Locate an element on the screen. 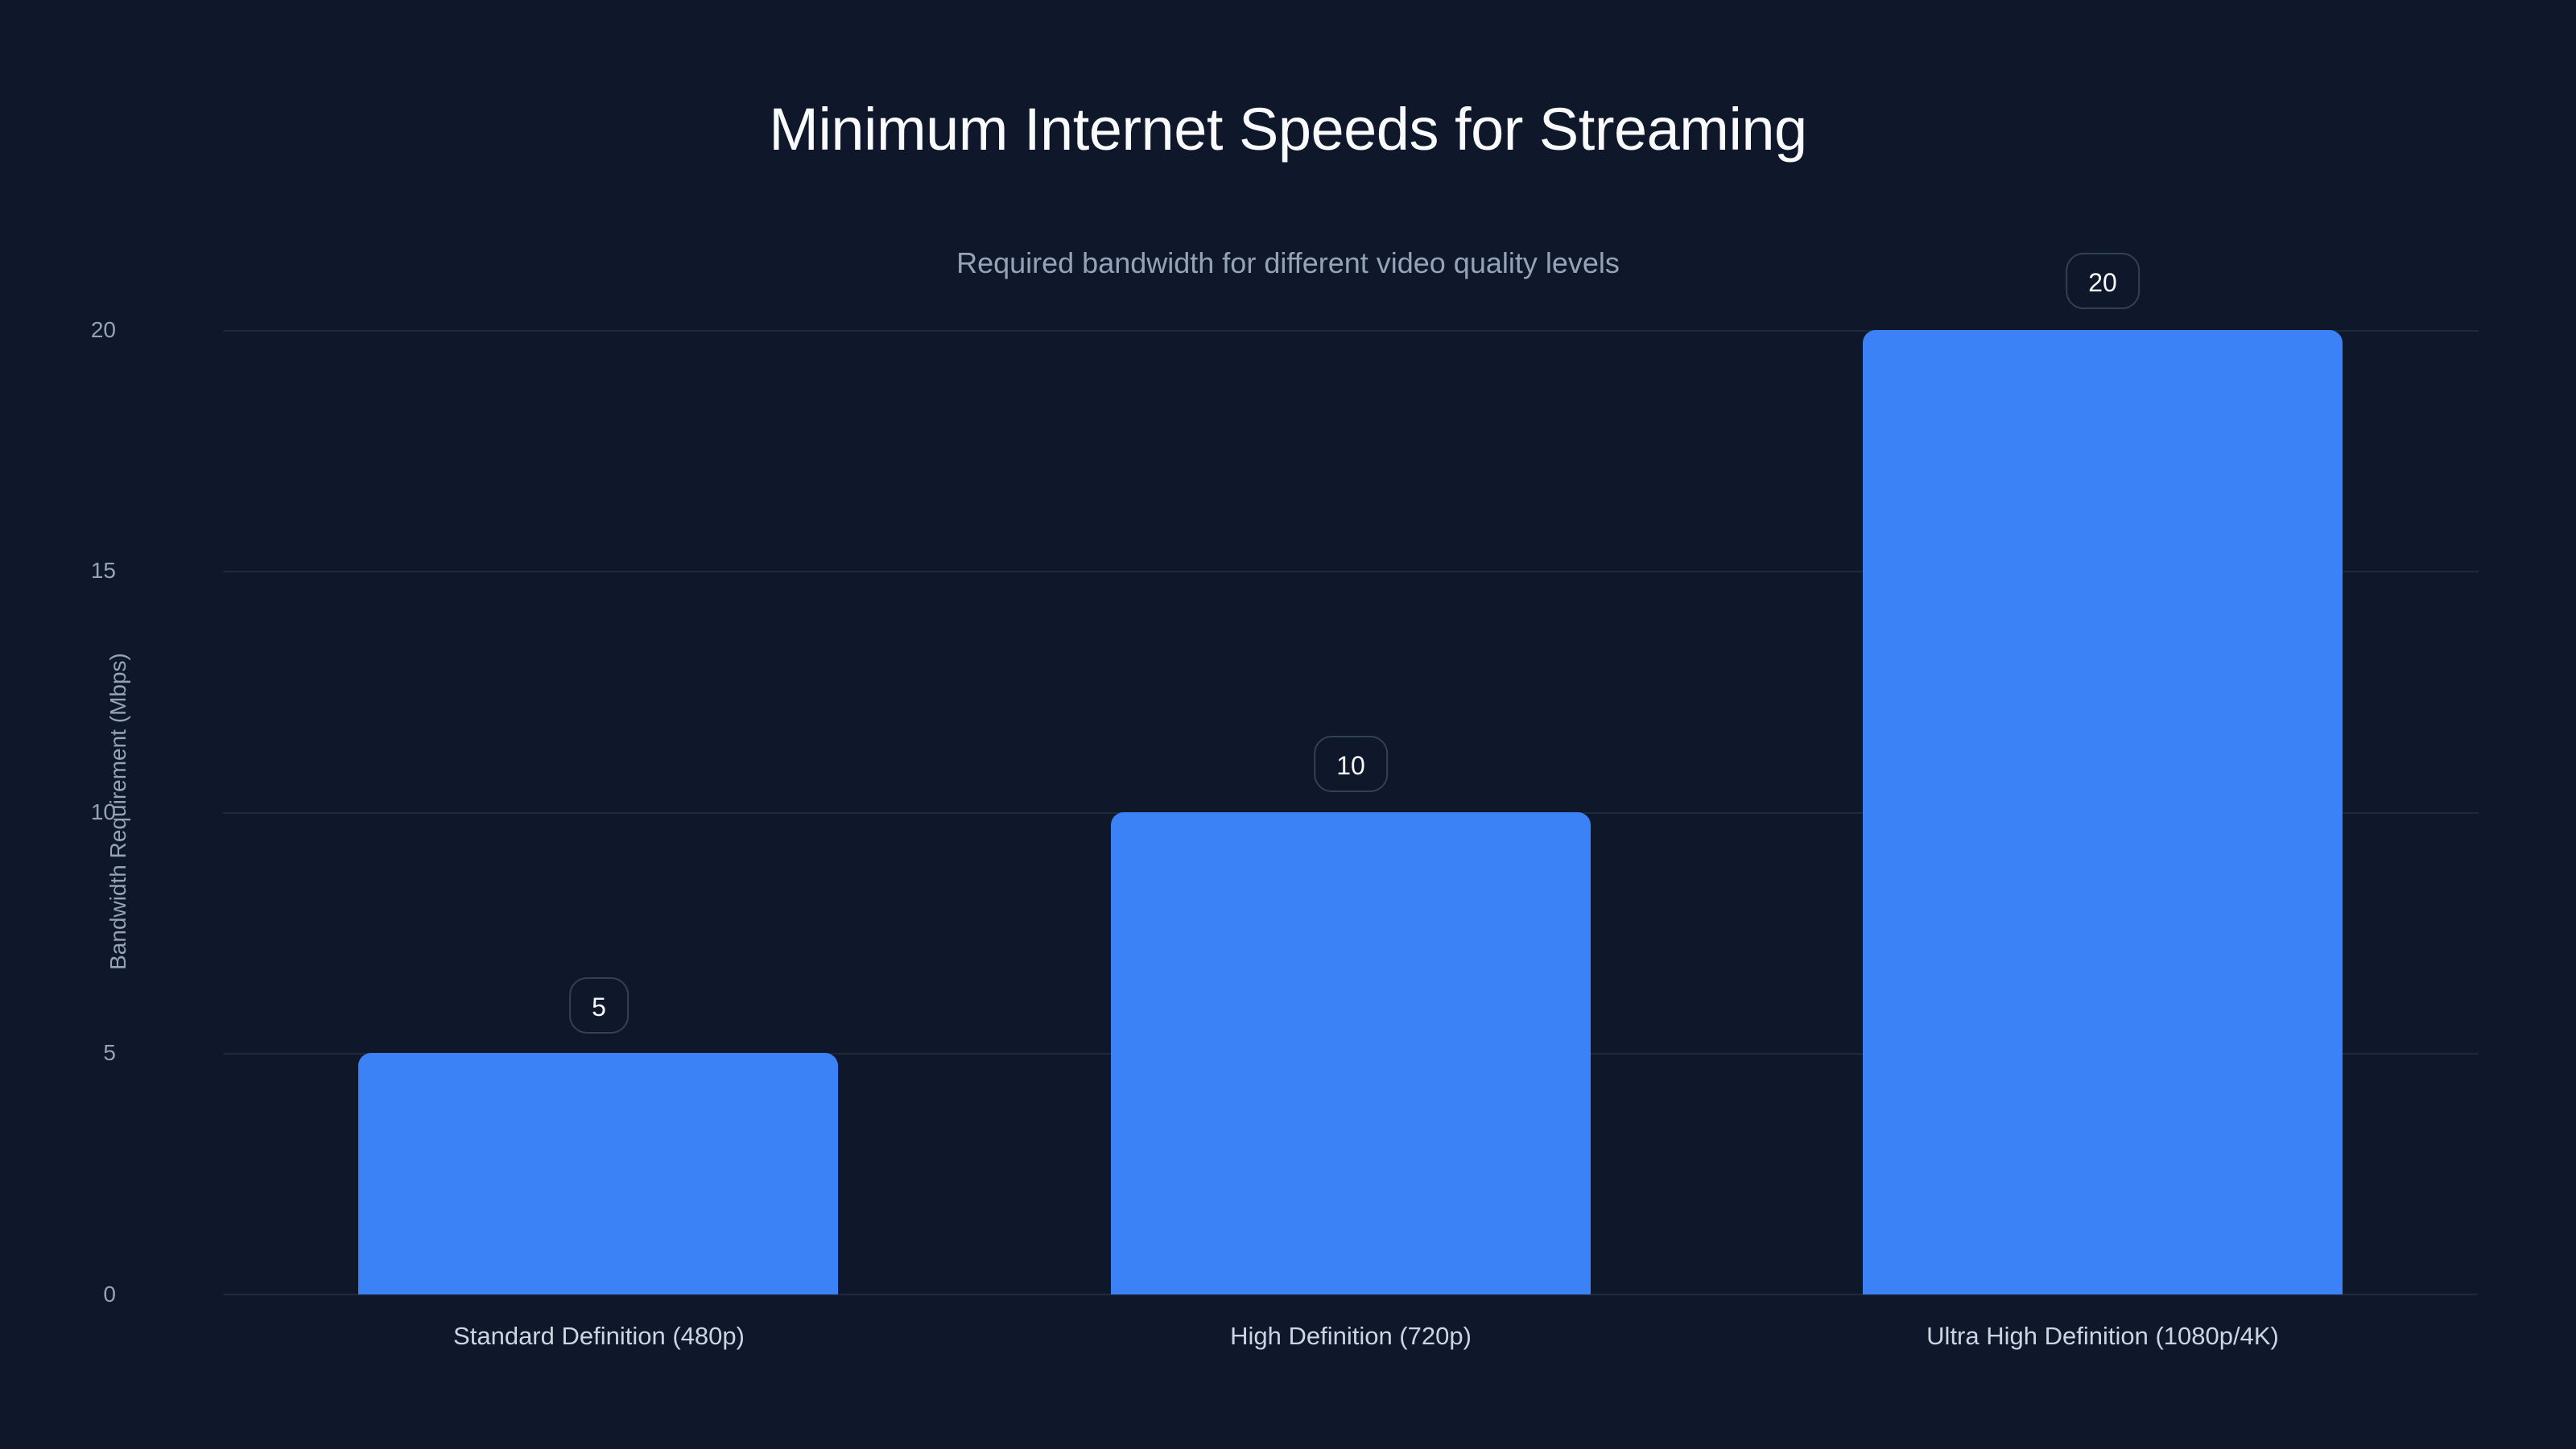  value-label-ultra-high-definition: 20 is located at coordinates (2103, 281).